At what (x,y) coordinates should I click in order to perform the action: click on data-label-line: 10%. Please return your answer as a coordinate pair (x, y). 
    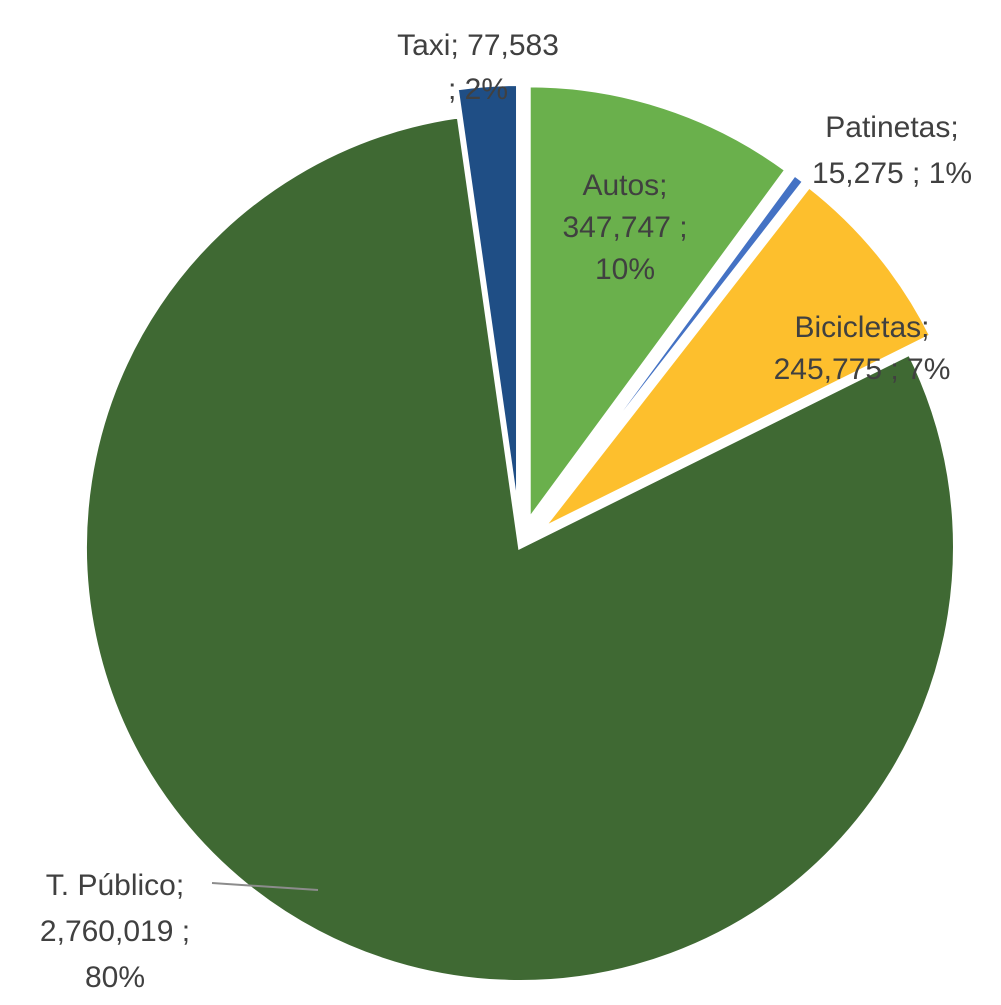
    Looking at the image, I should click on (625, 269).